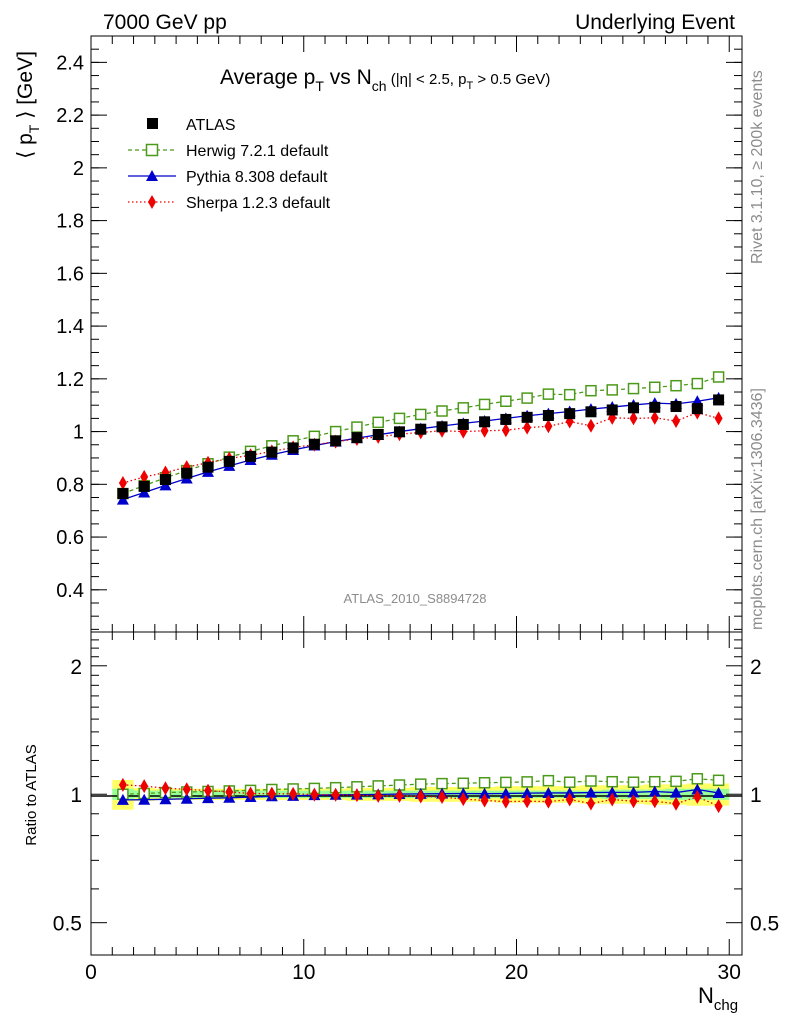 This screenshot has height=1024, width=786. I want to click on ratio-line-herwig, so click(420, 786).